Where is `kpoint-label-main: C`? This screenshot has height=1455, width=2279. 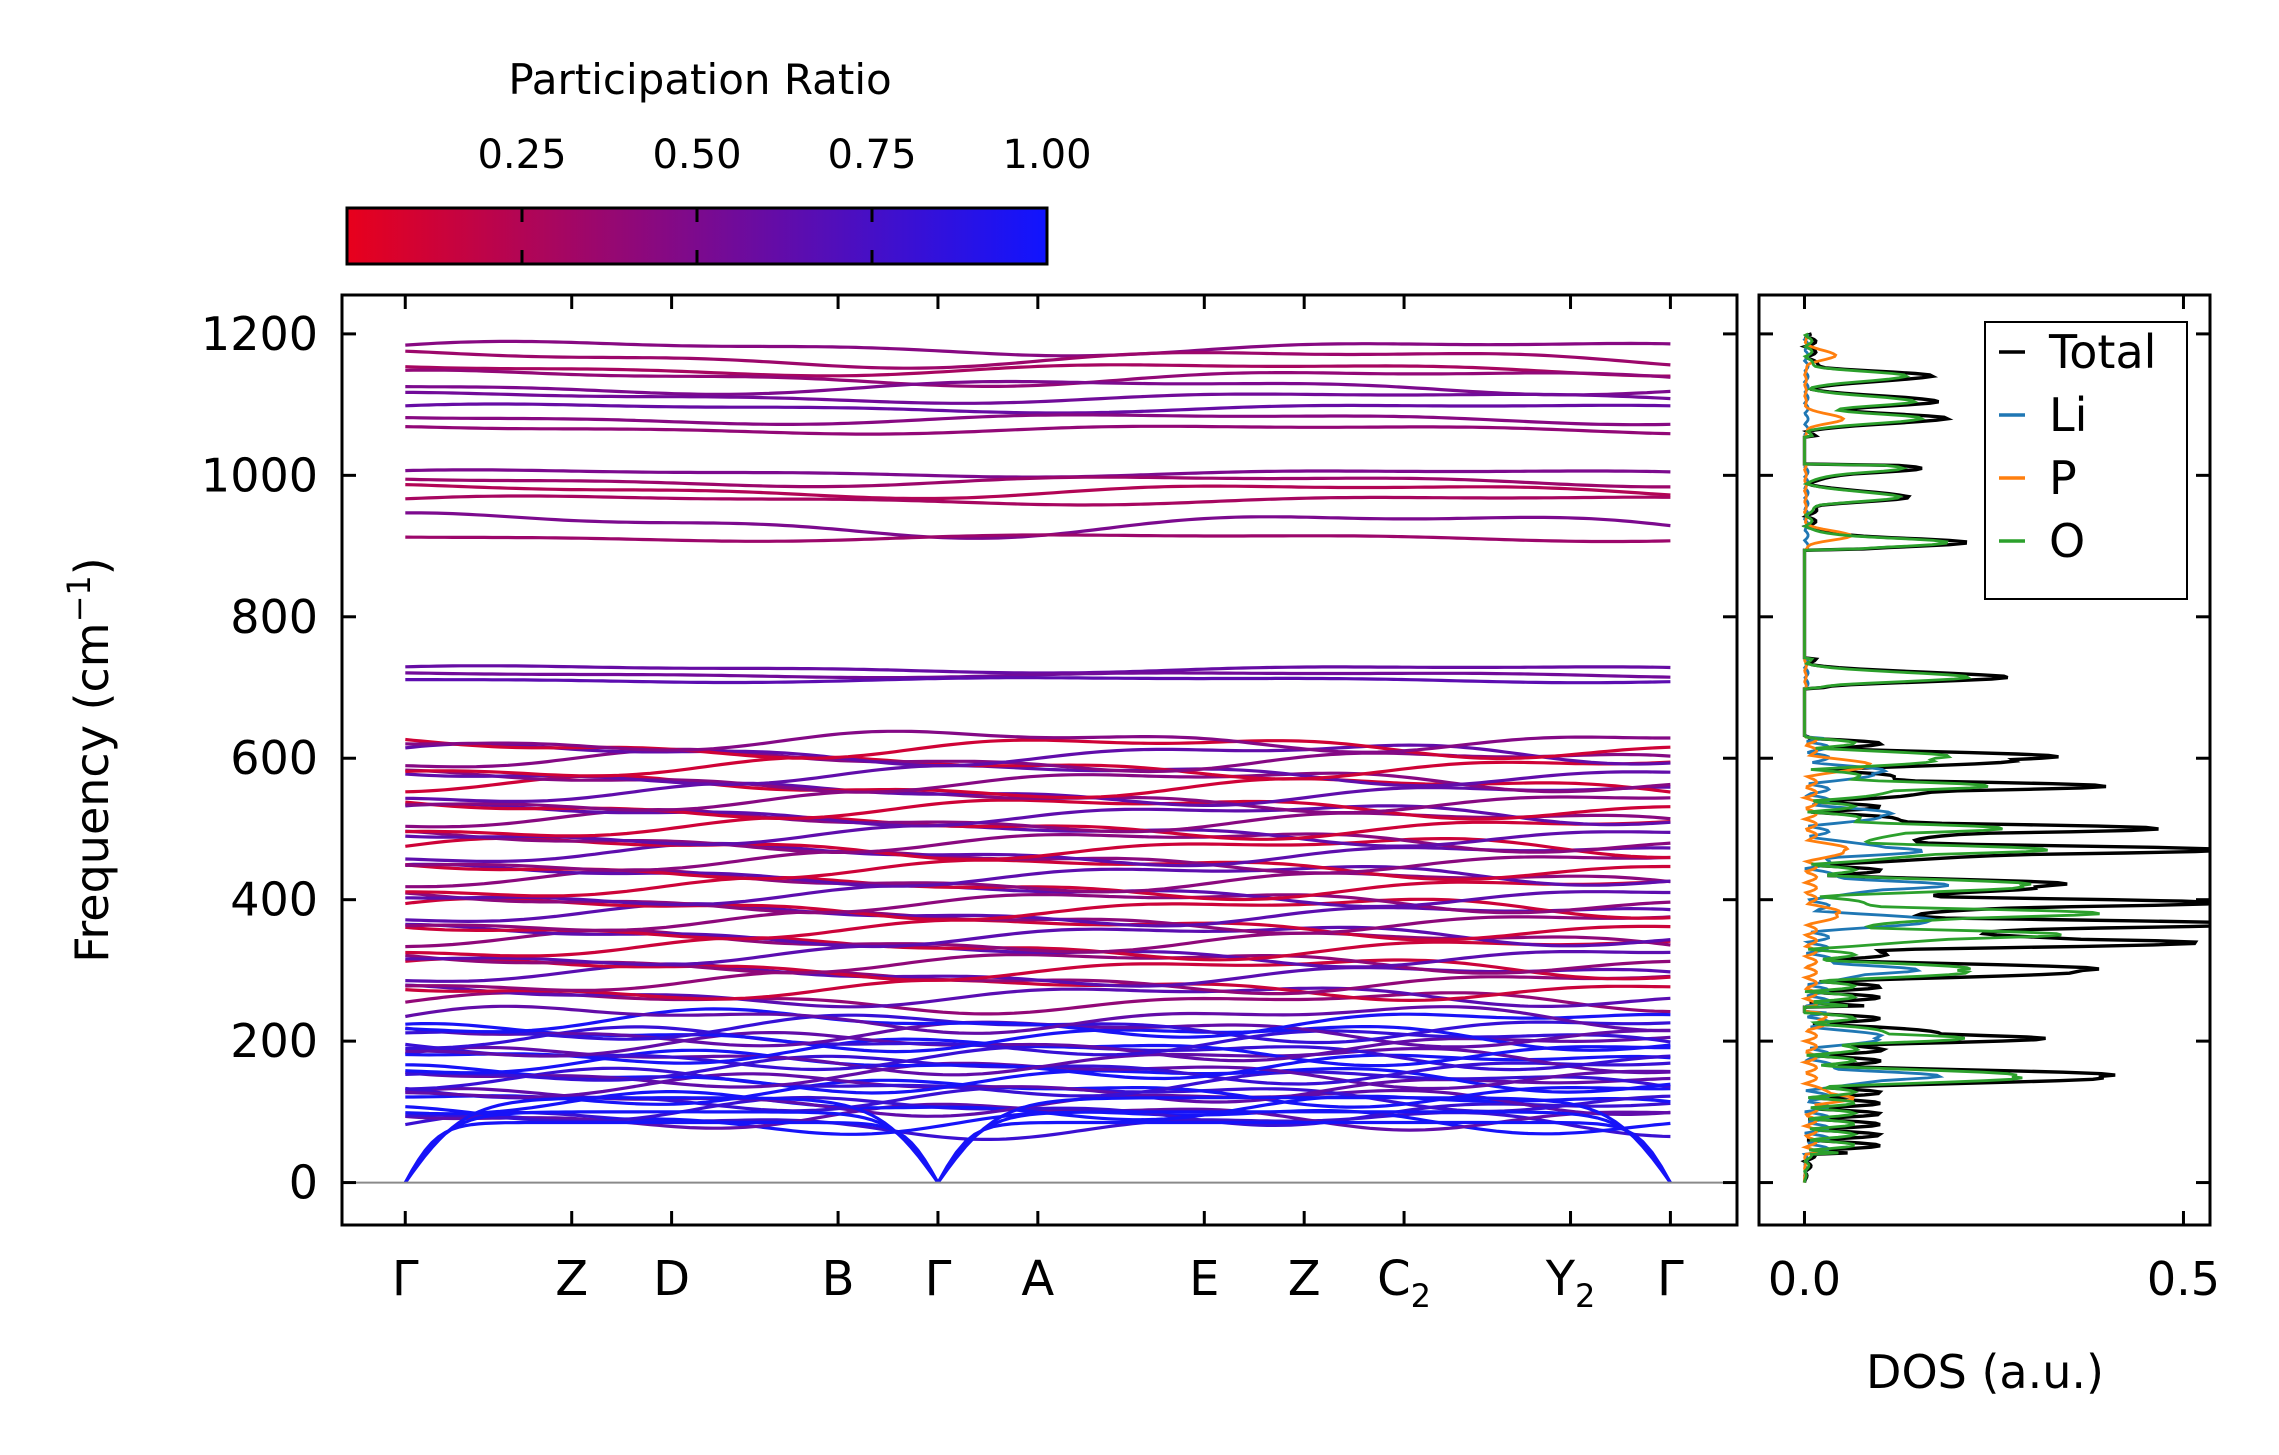 kpoint-label-main: C is located at coordinates (1394, 1279).